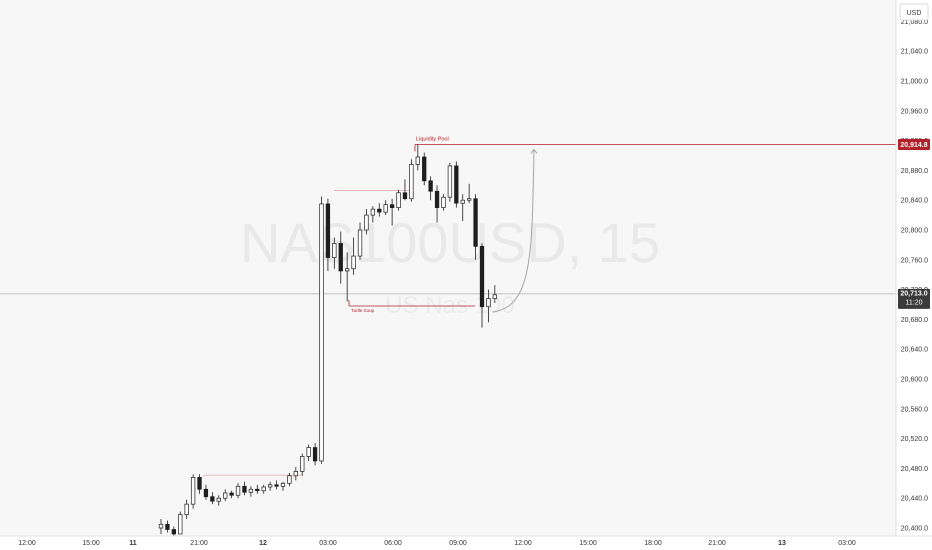  I want to click on time-tick-label: 06:00, so click(393, 543).